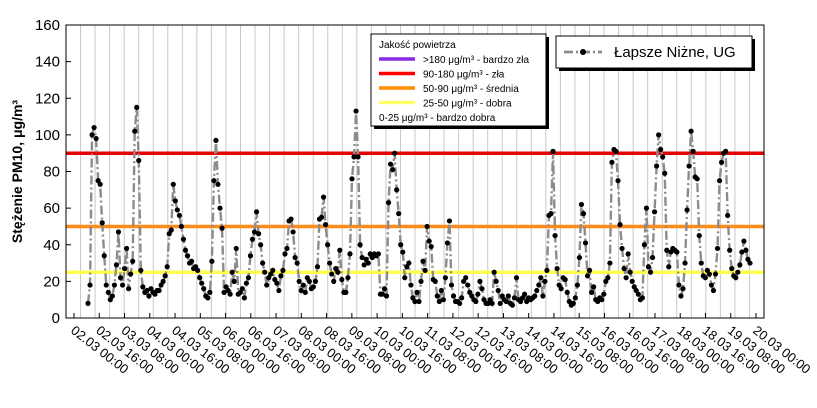 The width and height of the screenshot is (817, 408). Describe the element at coordinates (56, 318) in the screenshot. I see `y-tick-label: 0` at that location.